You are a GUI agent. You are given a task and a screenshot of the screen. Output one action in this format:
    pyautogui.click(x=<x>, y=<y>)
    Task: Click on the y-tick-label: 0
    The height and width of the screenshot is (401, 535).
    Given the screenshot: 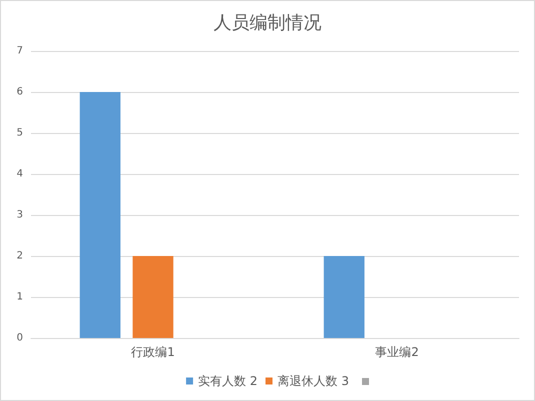 What is the action you would take?
    pyautogui.click(x=19, y=338)
    